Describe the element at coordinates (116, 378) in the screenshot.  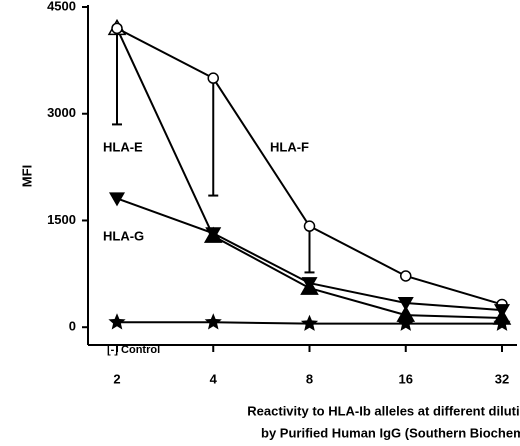
I see `x-tick-label: 2` at that location.